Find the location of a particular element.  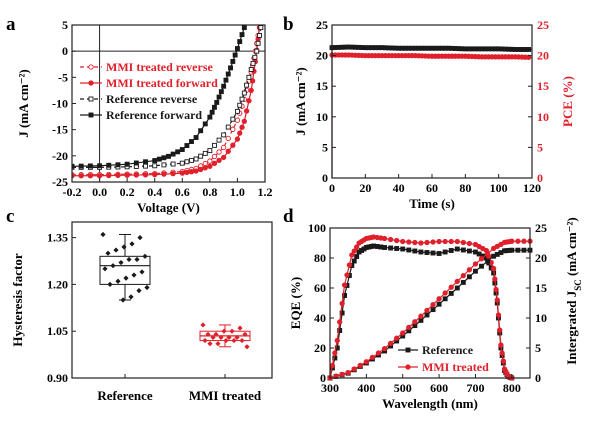

panel-b-xtick-label: 100 is located at coordinates (499, 188).